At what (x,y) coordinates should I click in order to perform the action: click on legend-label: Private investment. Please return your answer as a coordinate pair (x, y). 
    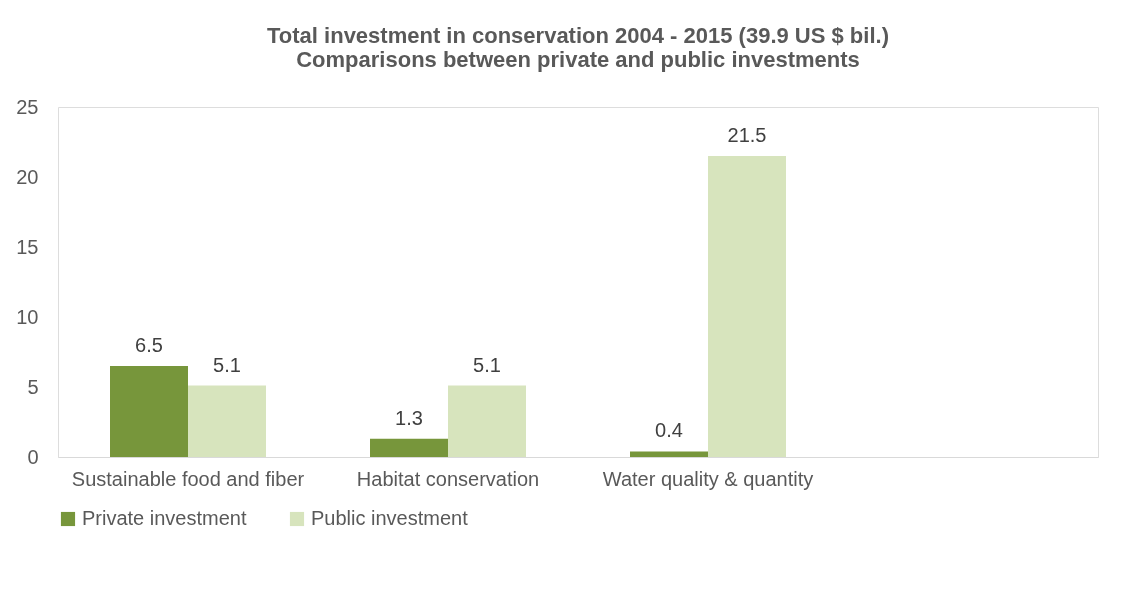
    Looking at the image, I should click on (164, 518).